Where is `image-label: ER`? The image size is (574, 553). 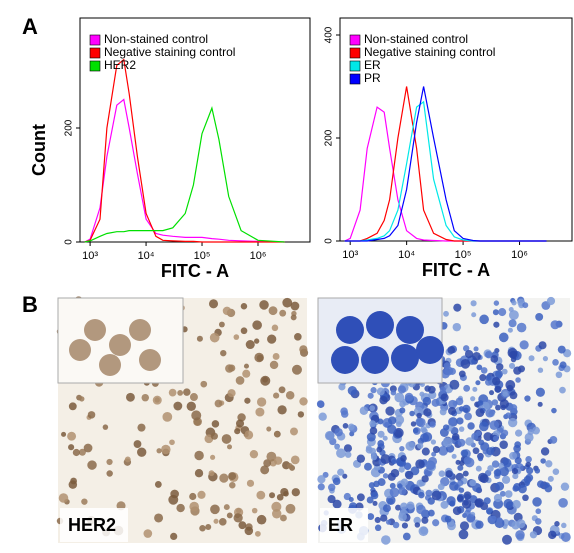 image-label: ER is located at coordinates (340, 525).